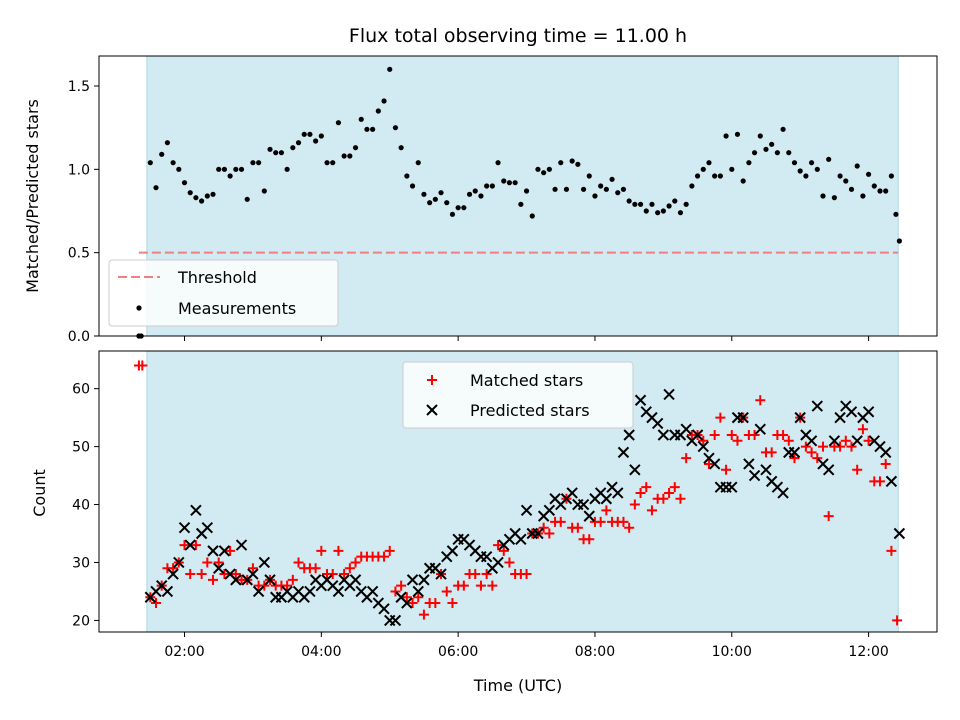 This screenshot has height=720, width=960. Describe the element at coordinates (184, 652) in the screenshot. I see `x-tick-label: 02:00` at that location.